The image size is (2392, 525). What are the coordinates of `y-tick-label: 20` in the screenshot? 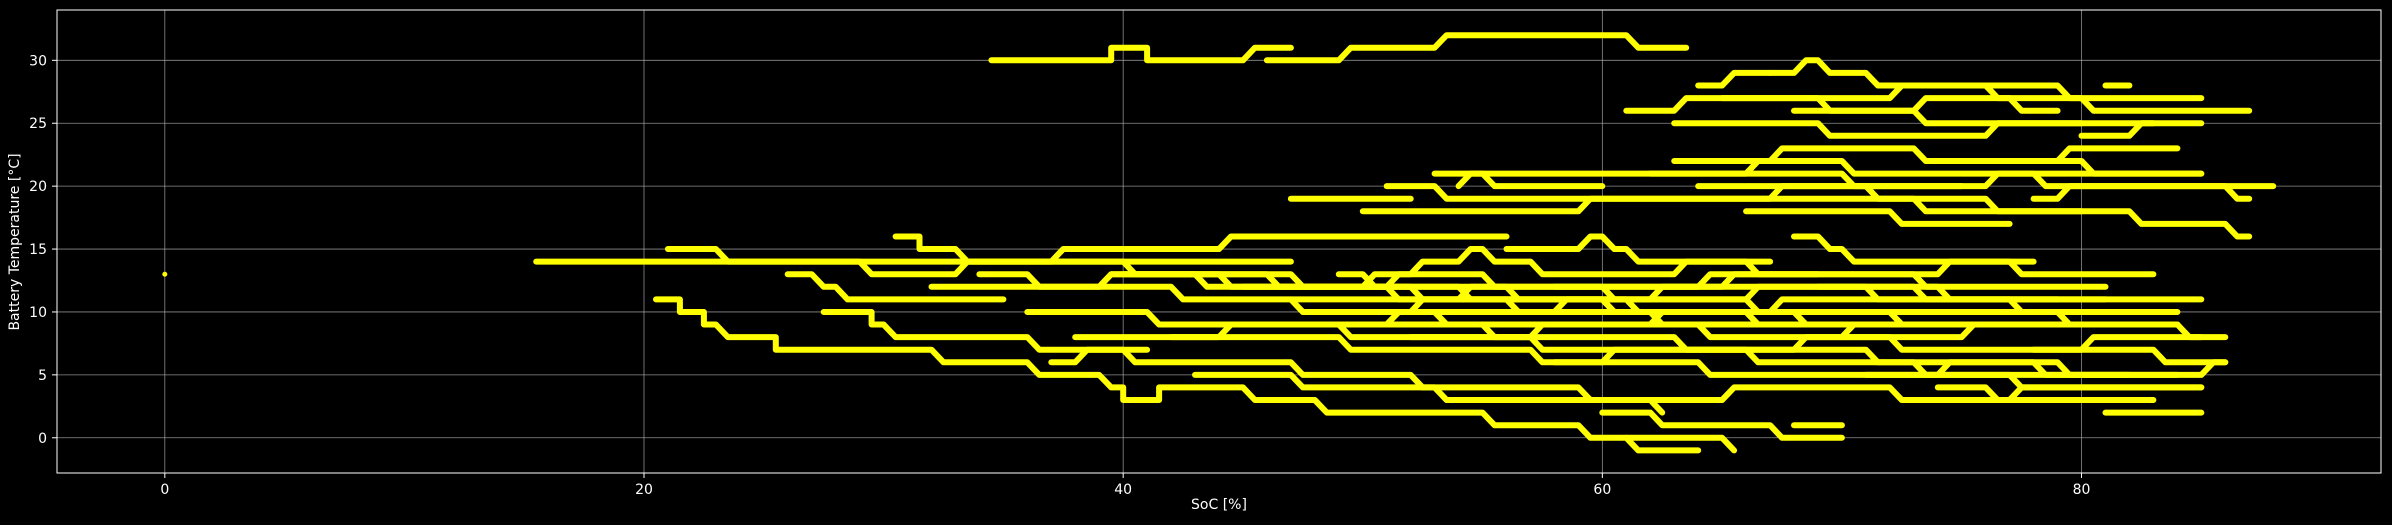 It's located at (38, 187).